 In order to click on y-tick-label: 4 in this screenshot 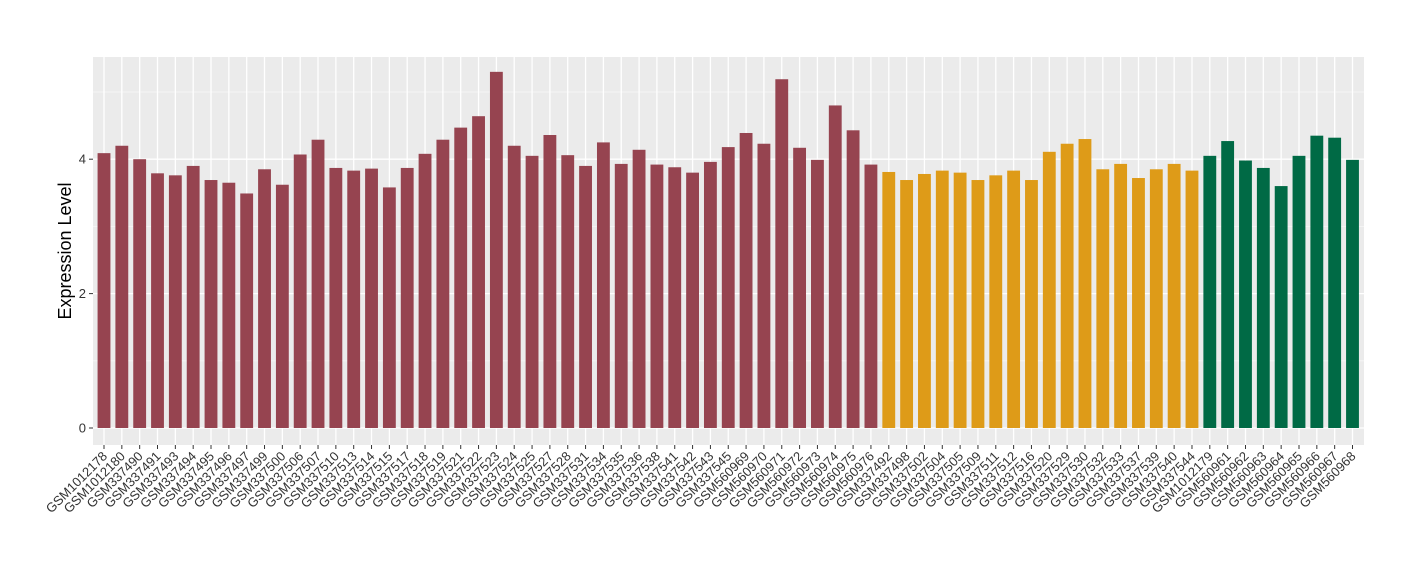, I will do `click(82, 159)`.